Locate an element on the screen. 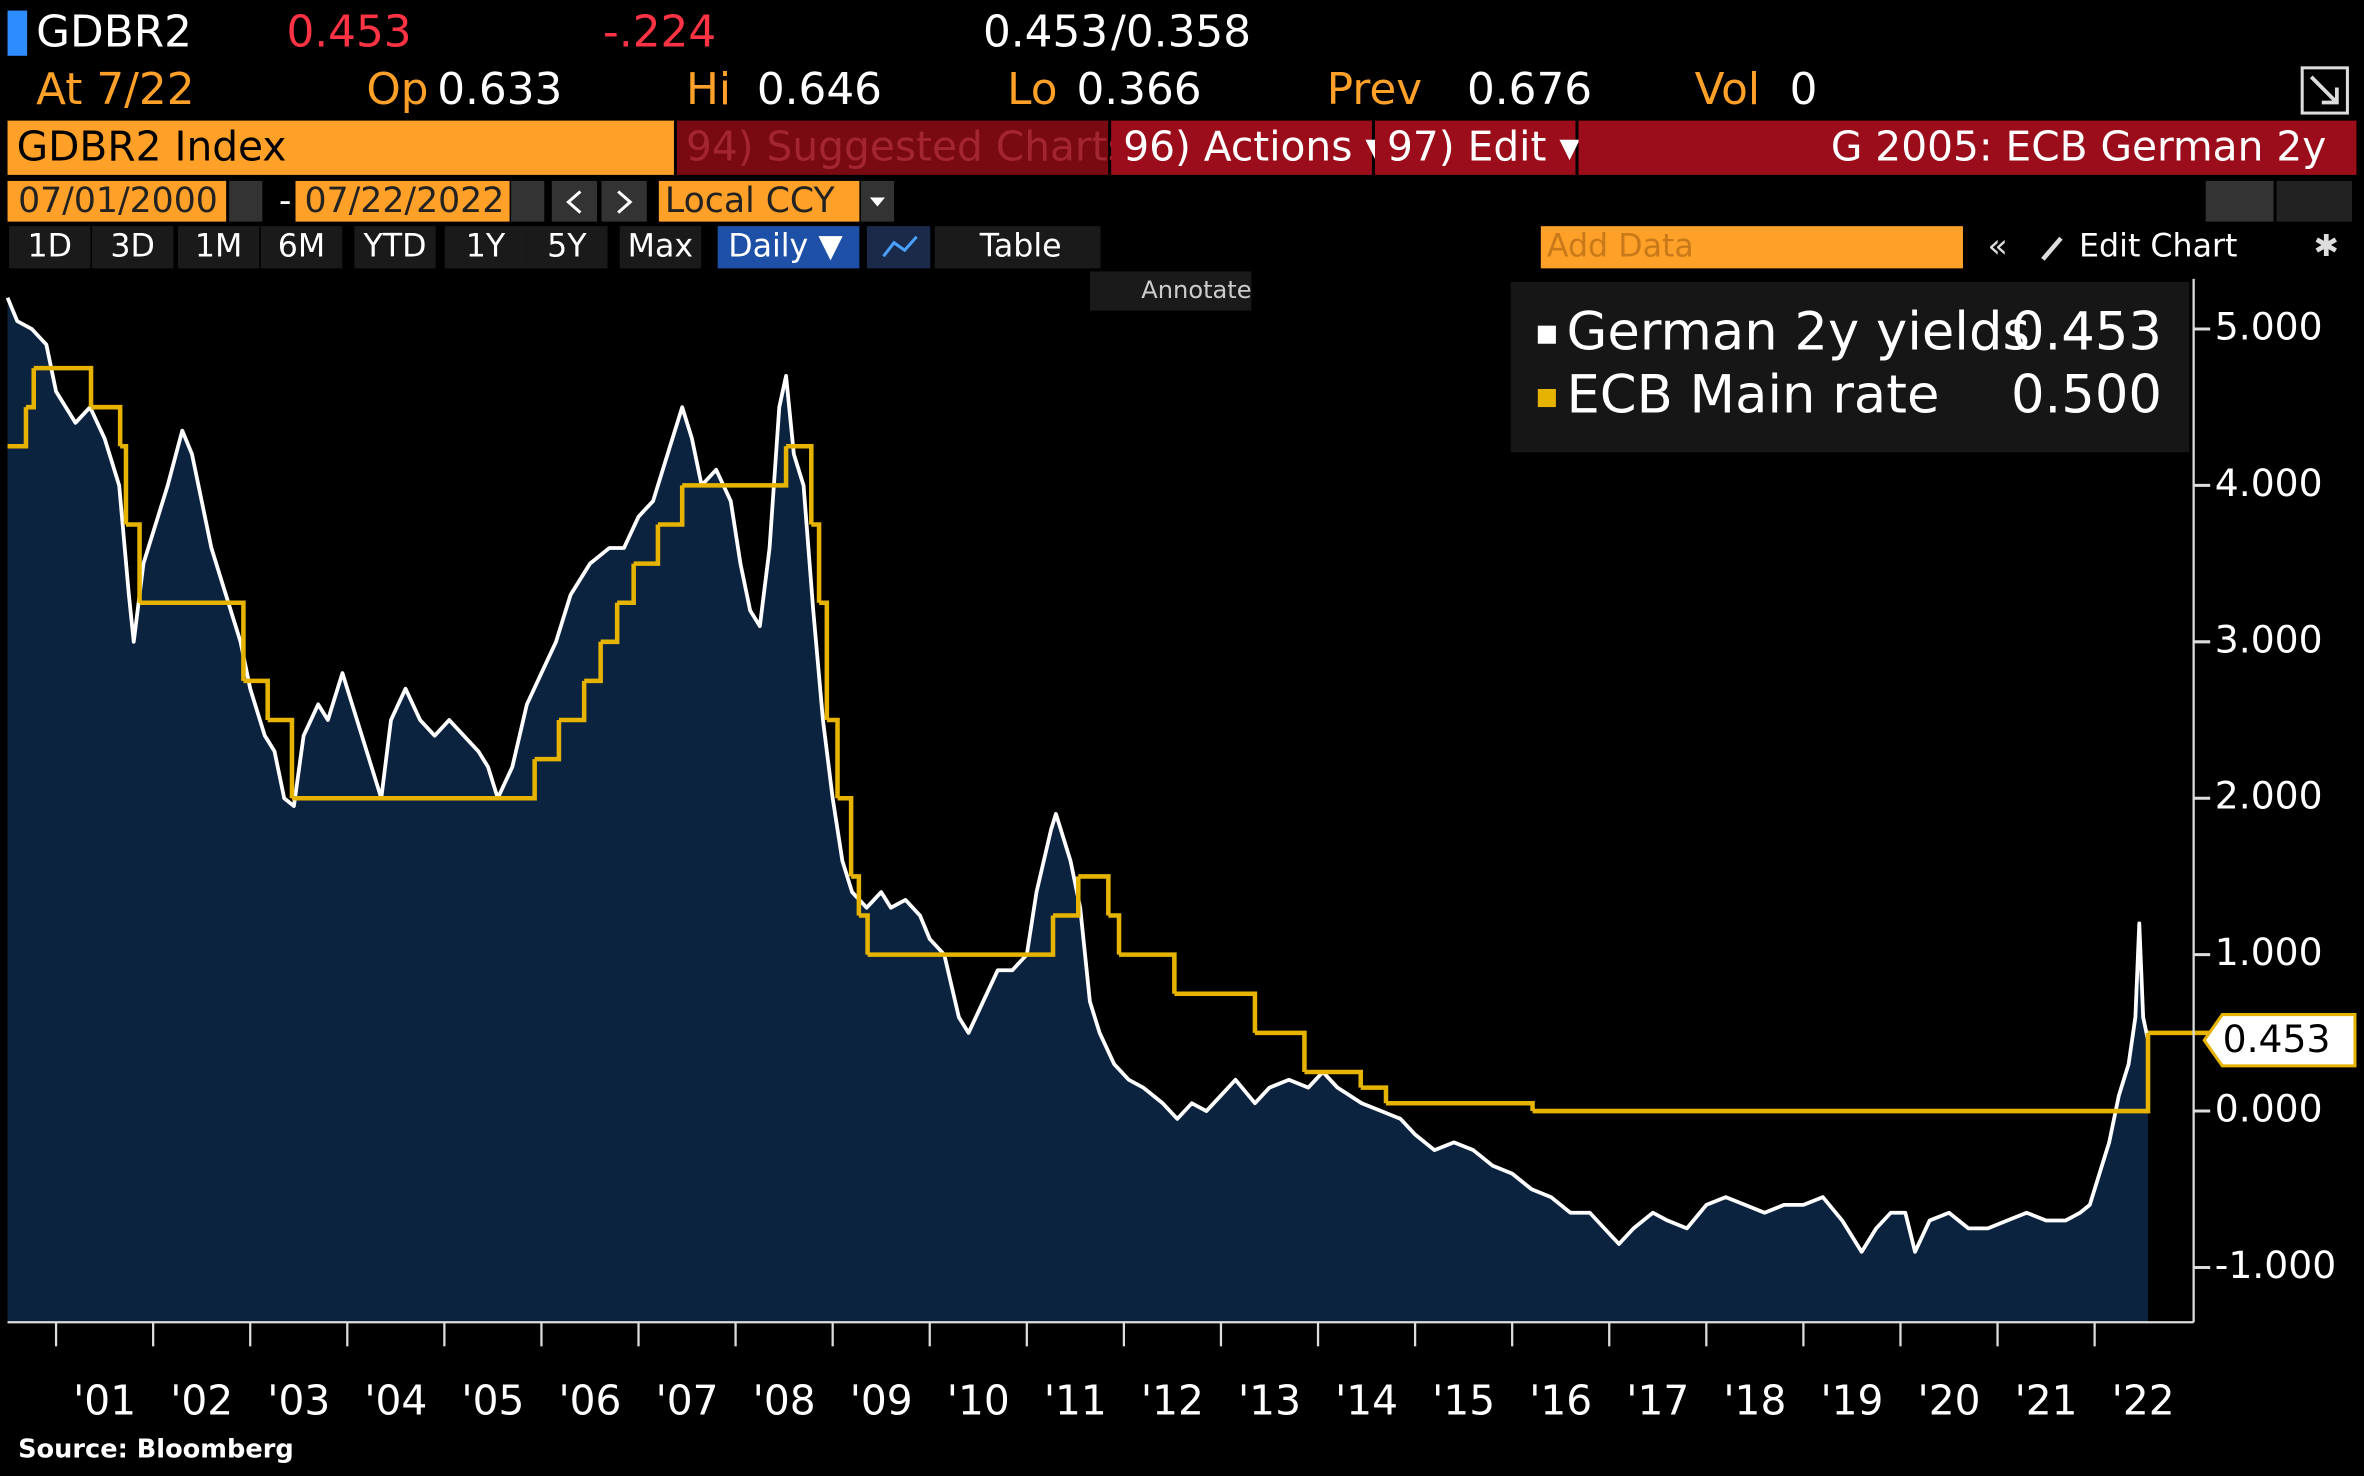  chart-name-bar is located at coordinates (1967, 147).